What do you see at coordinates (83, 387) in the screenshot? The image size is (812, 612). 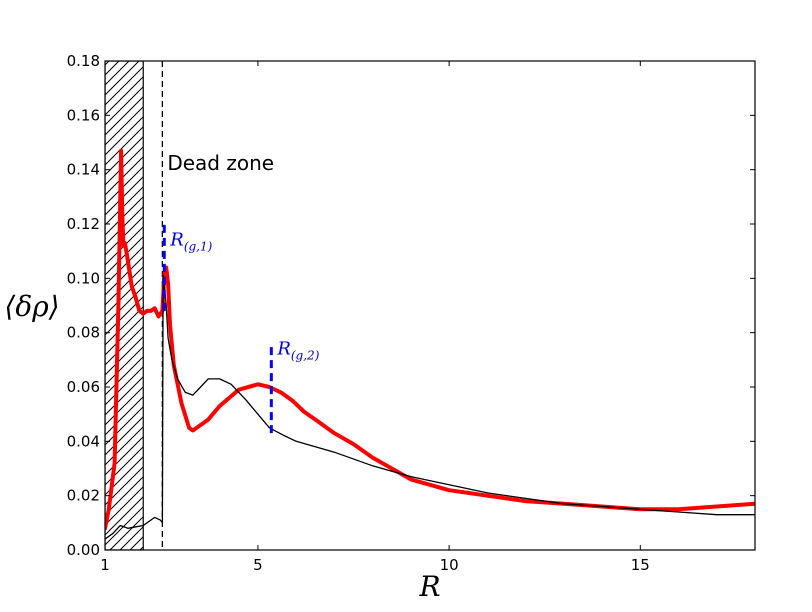 I see `y-tick-label: 0.06` at bounding box center [83, 387].